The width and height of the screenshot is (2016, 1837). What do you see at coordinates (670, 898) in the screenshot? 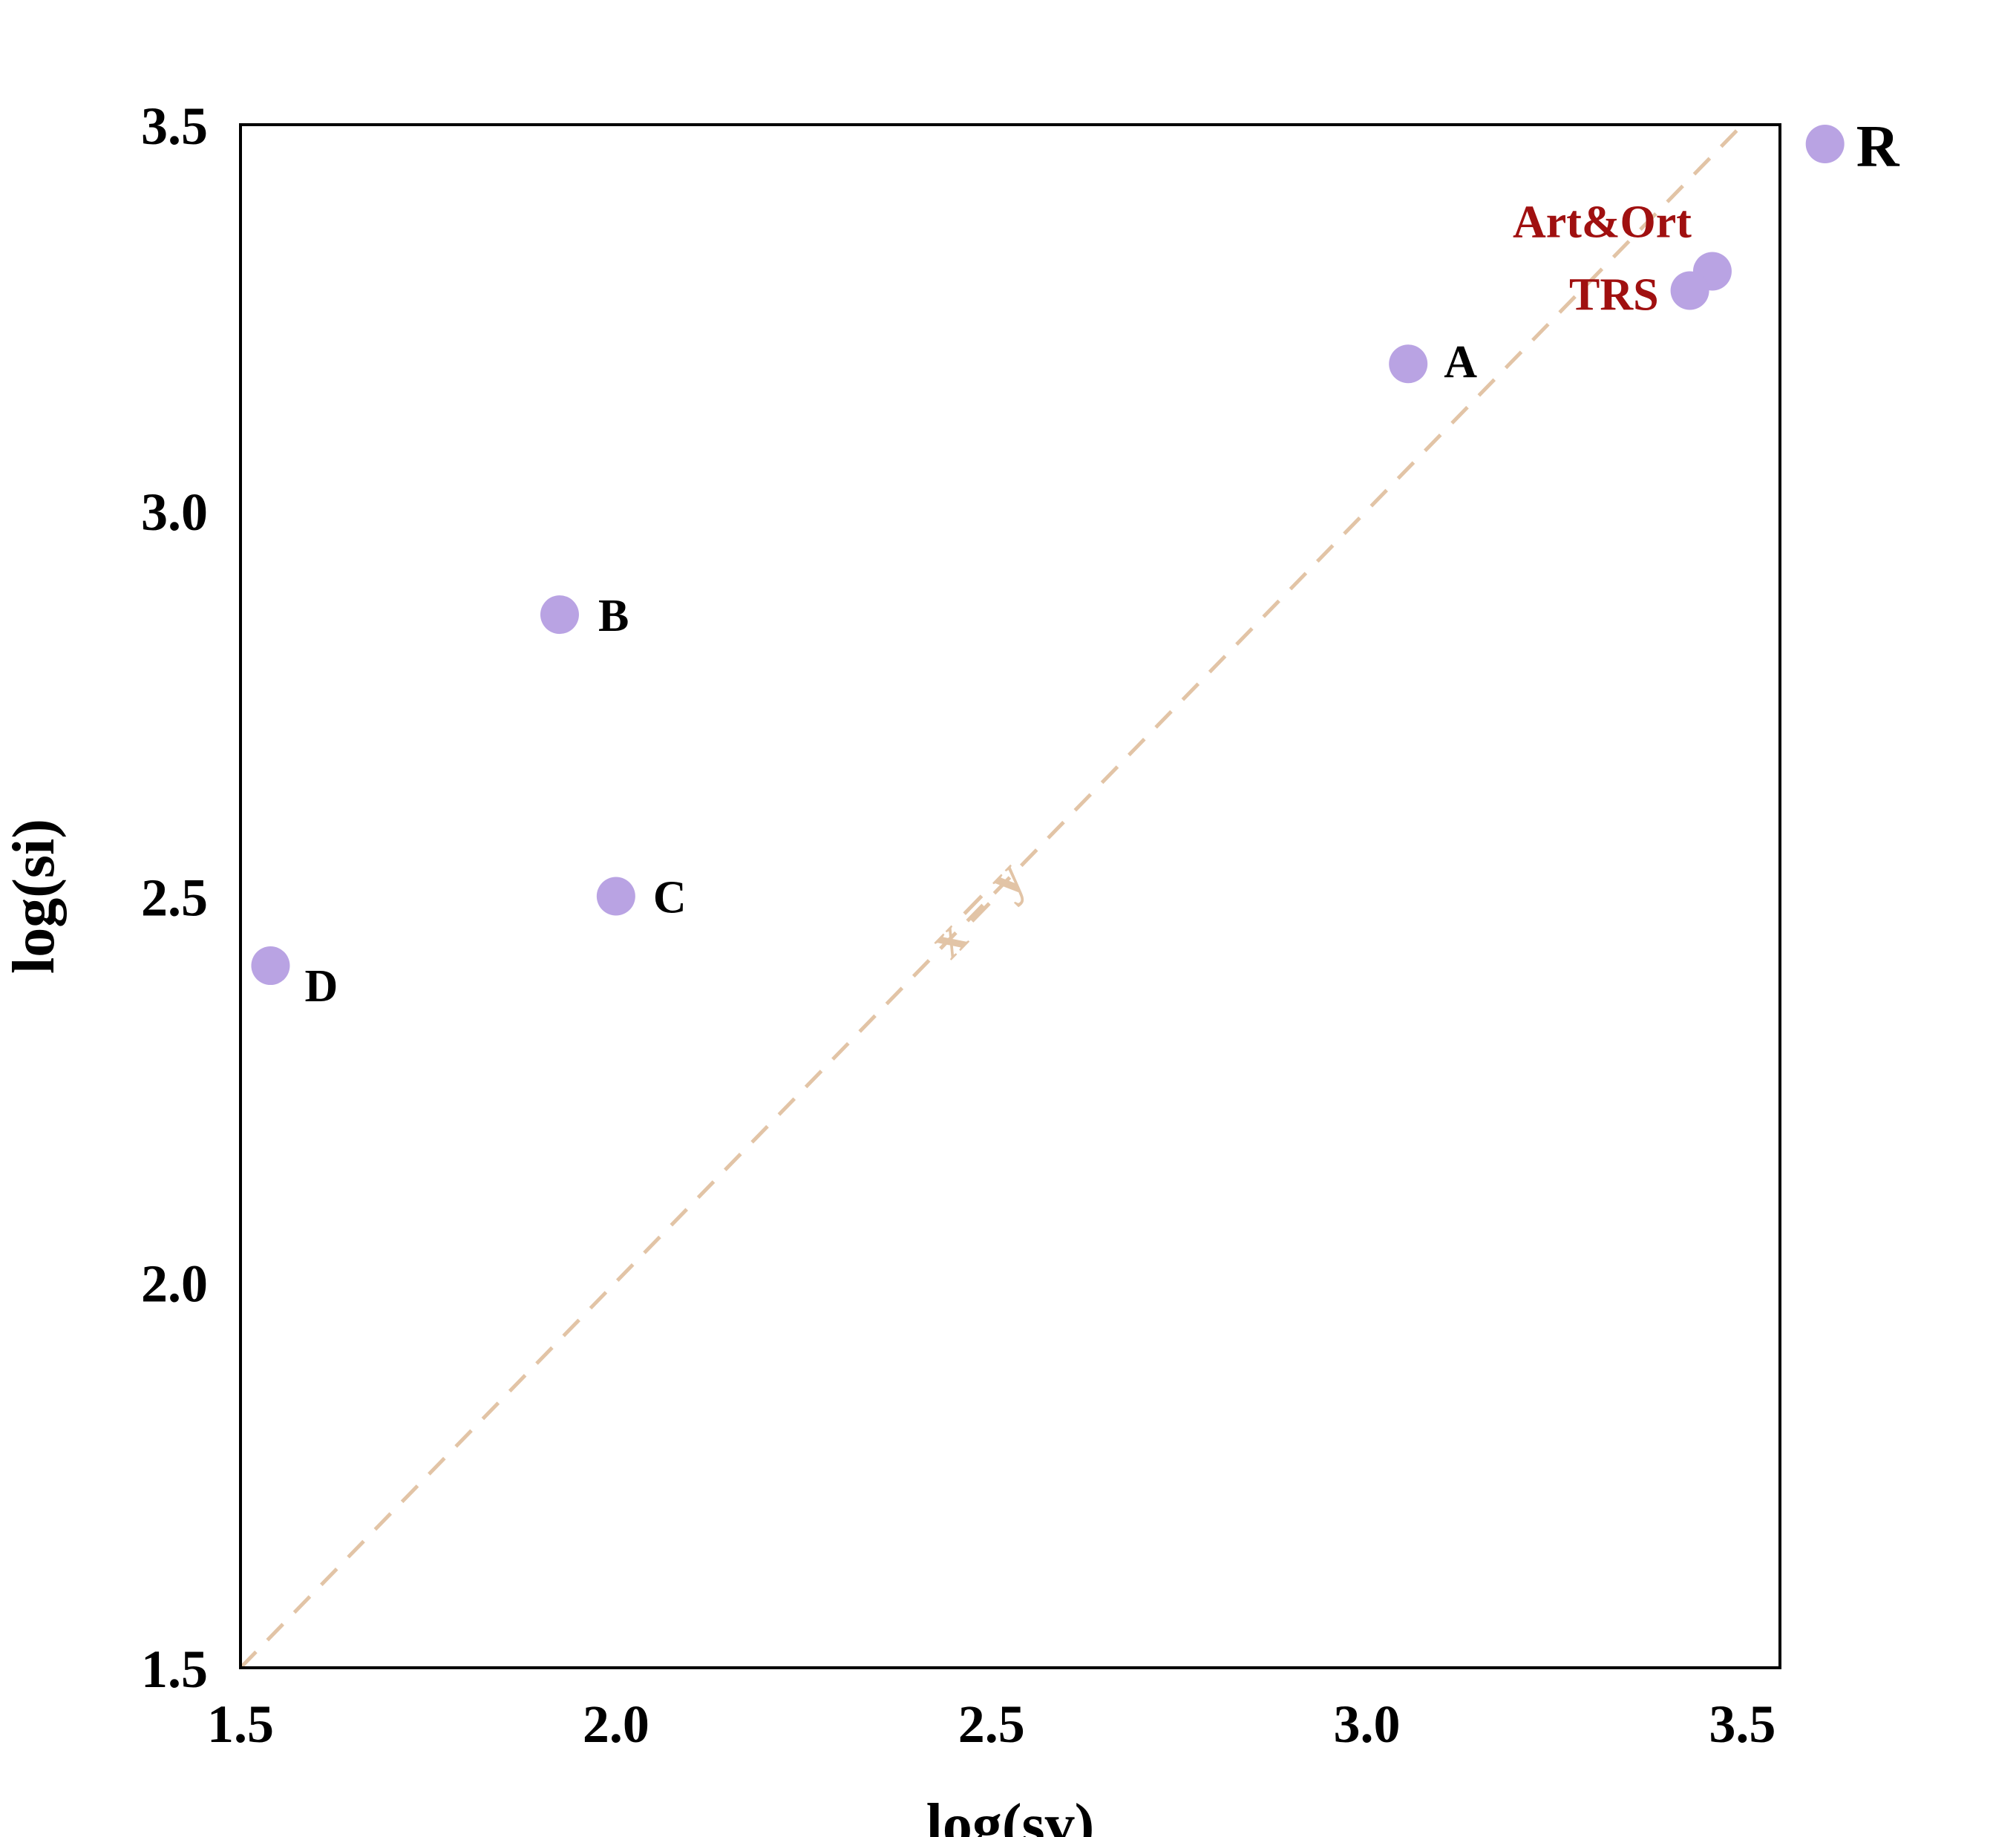
I see `data-point-label: C` at bounding box center [670, 898].